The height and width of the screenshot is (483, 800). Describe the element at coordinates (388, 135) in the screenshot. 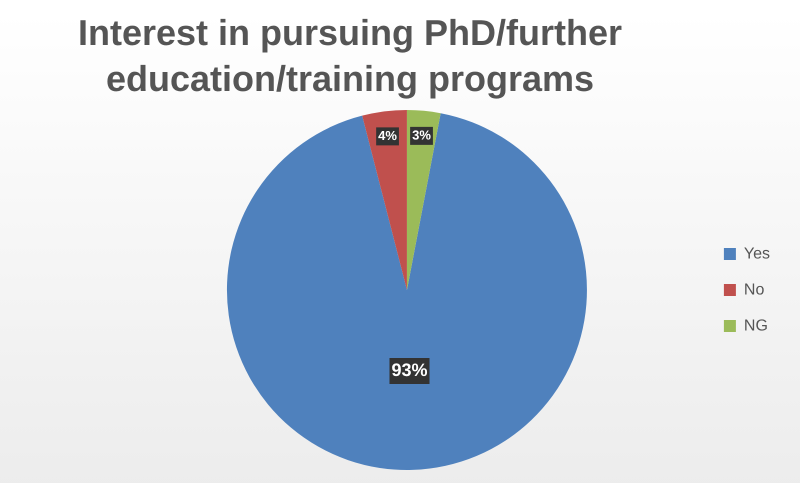

I see `data-label: 4%` at that location.